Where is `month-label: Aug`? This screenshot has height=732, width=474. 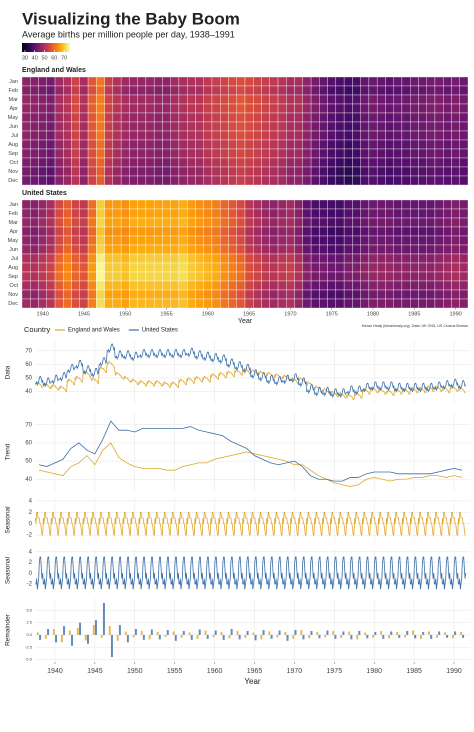
month-label: Aug is located at coordinates (13, 268).